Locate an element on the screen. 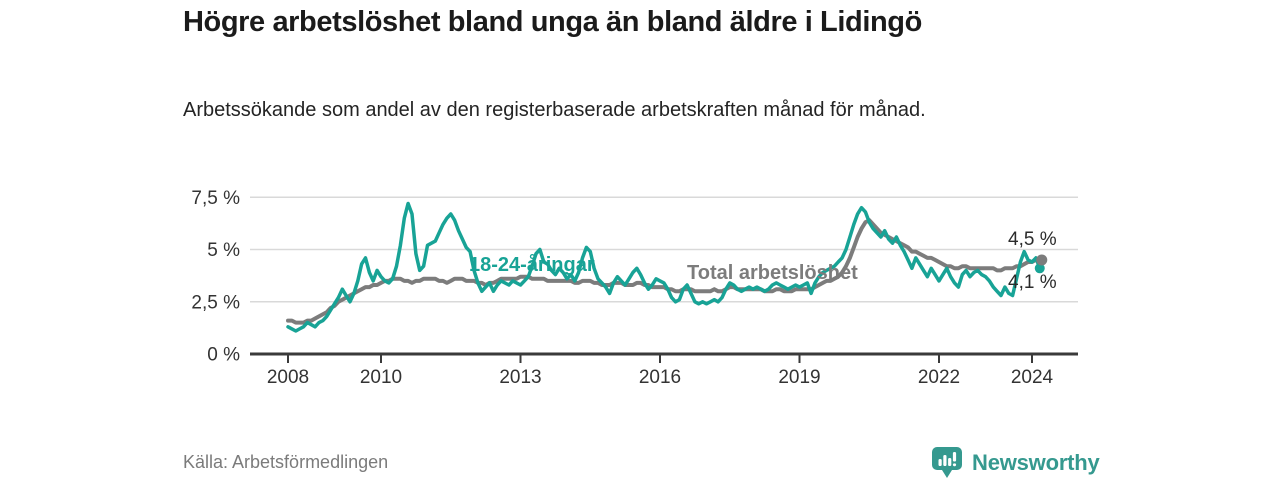 This screenshot has width=1280, height=480. newsworthy-logo-text: Newsworthy is located at coordinates (1036, 462).